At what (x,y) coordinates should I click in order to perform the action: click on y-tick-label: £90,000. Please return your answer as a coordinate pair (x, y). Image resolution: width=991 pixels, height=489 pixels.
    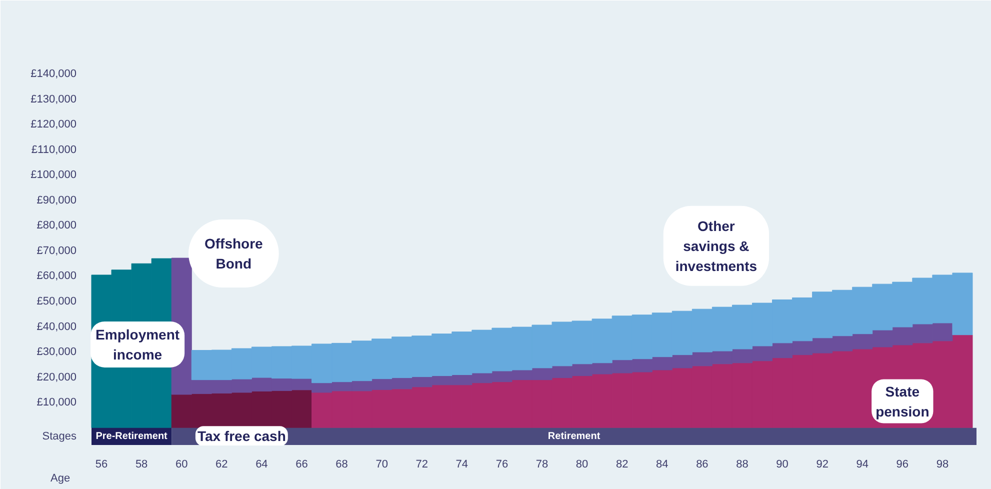
    Looking at the image, I should click on (56, 200).